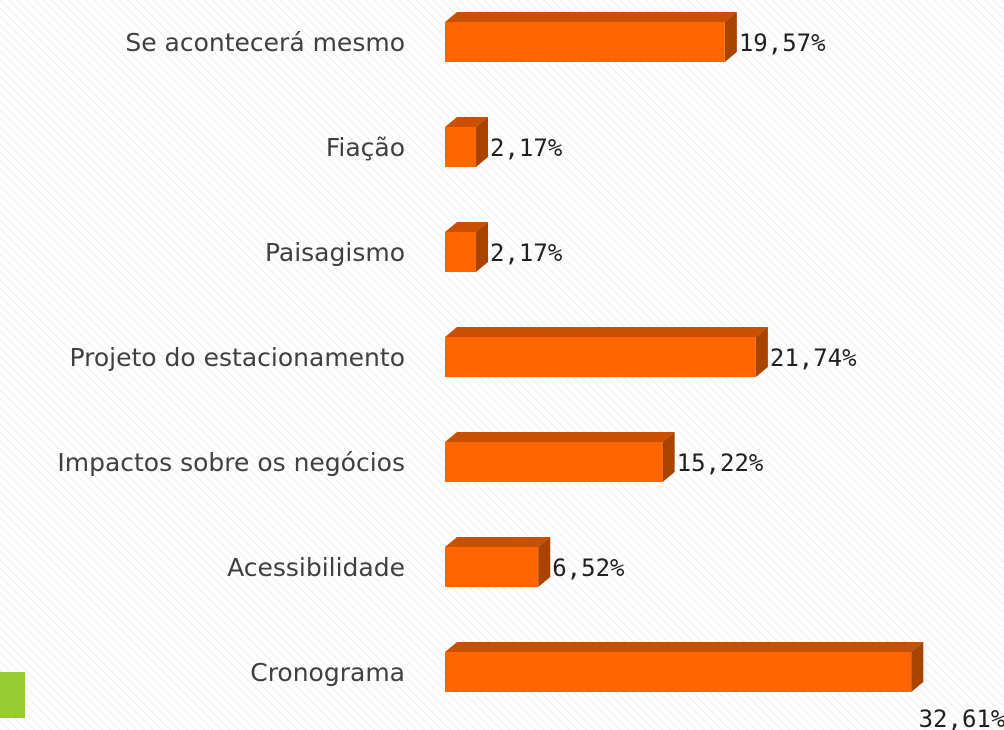  What do you see at coordinates (961, 717) in the screenshot?
I see `data-label: 32,61%` at bounding box center [961, 717].